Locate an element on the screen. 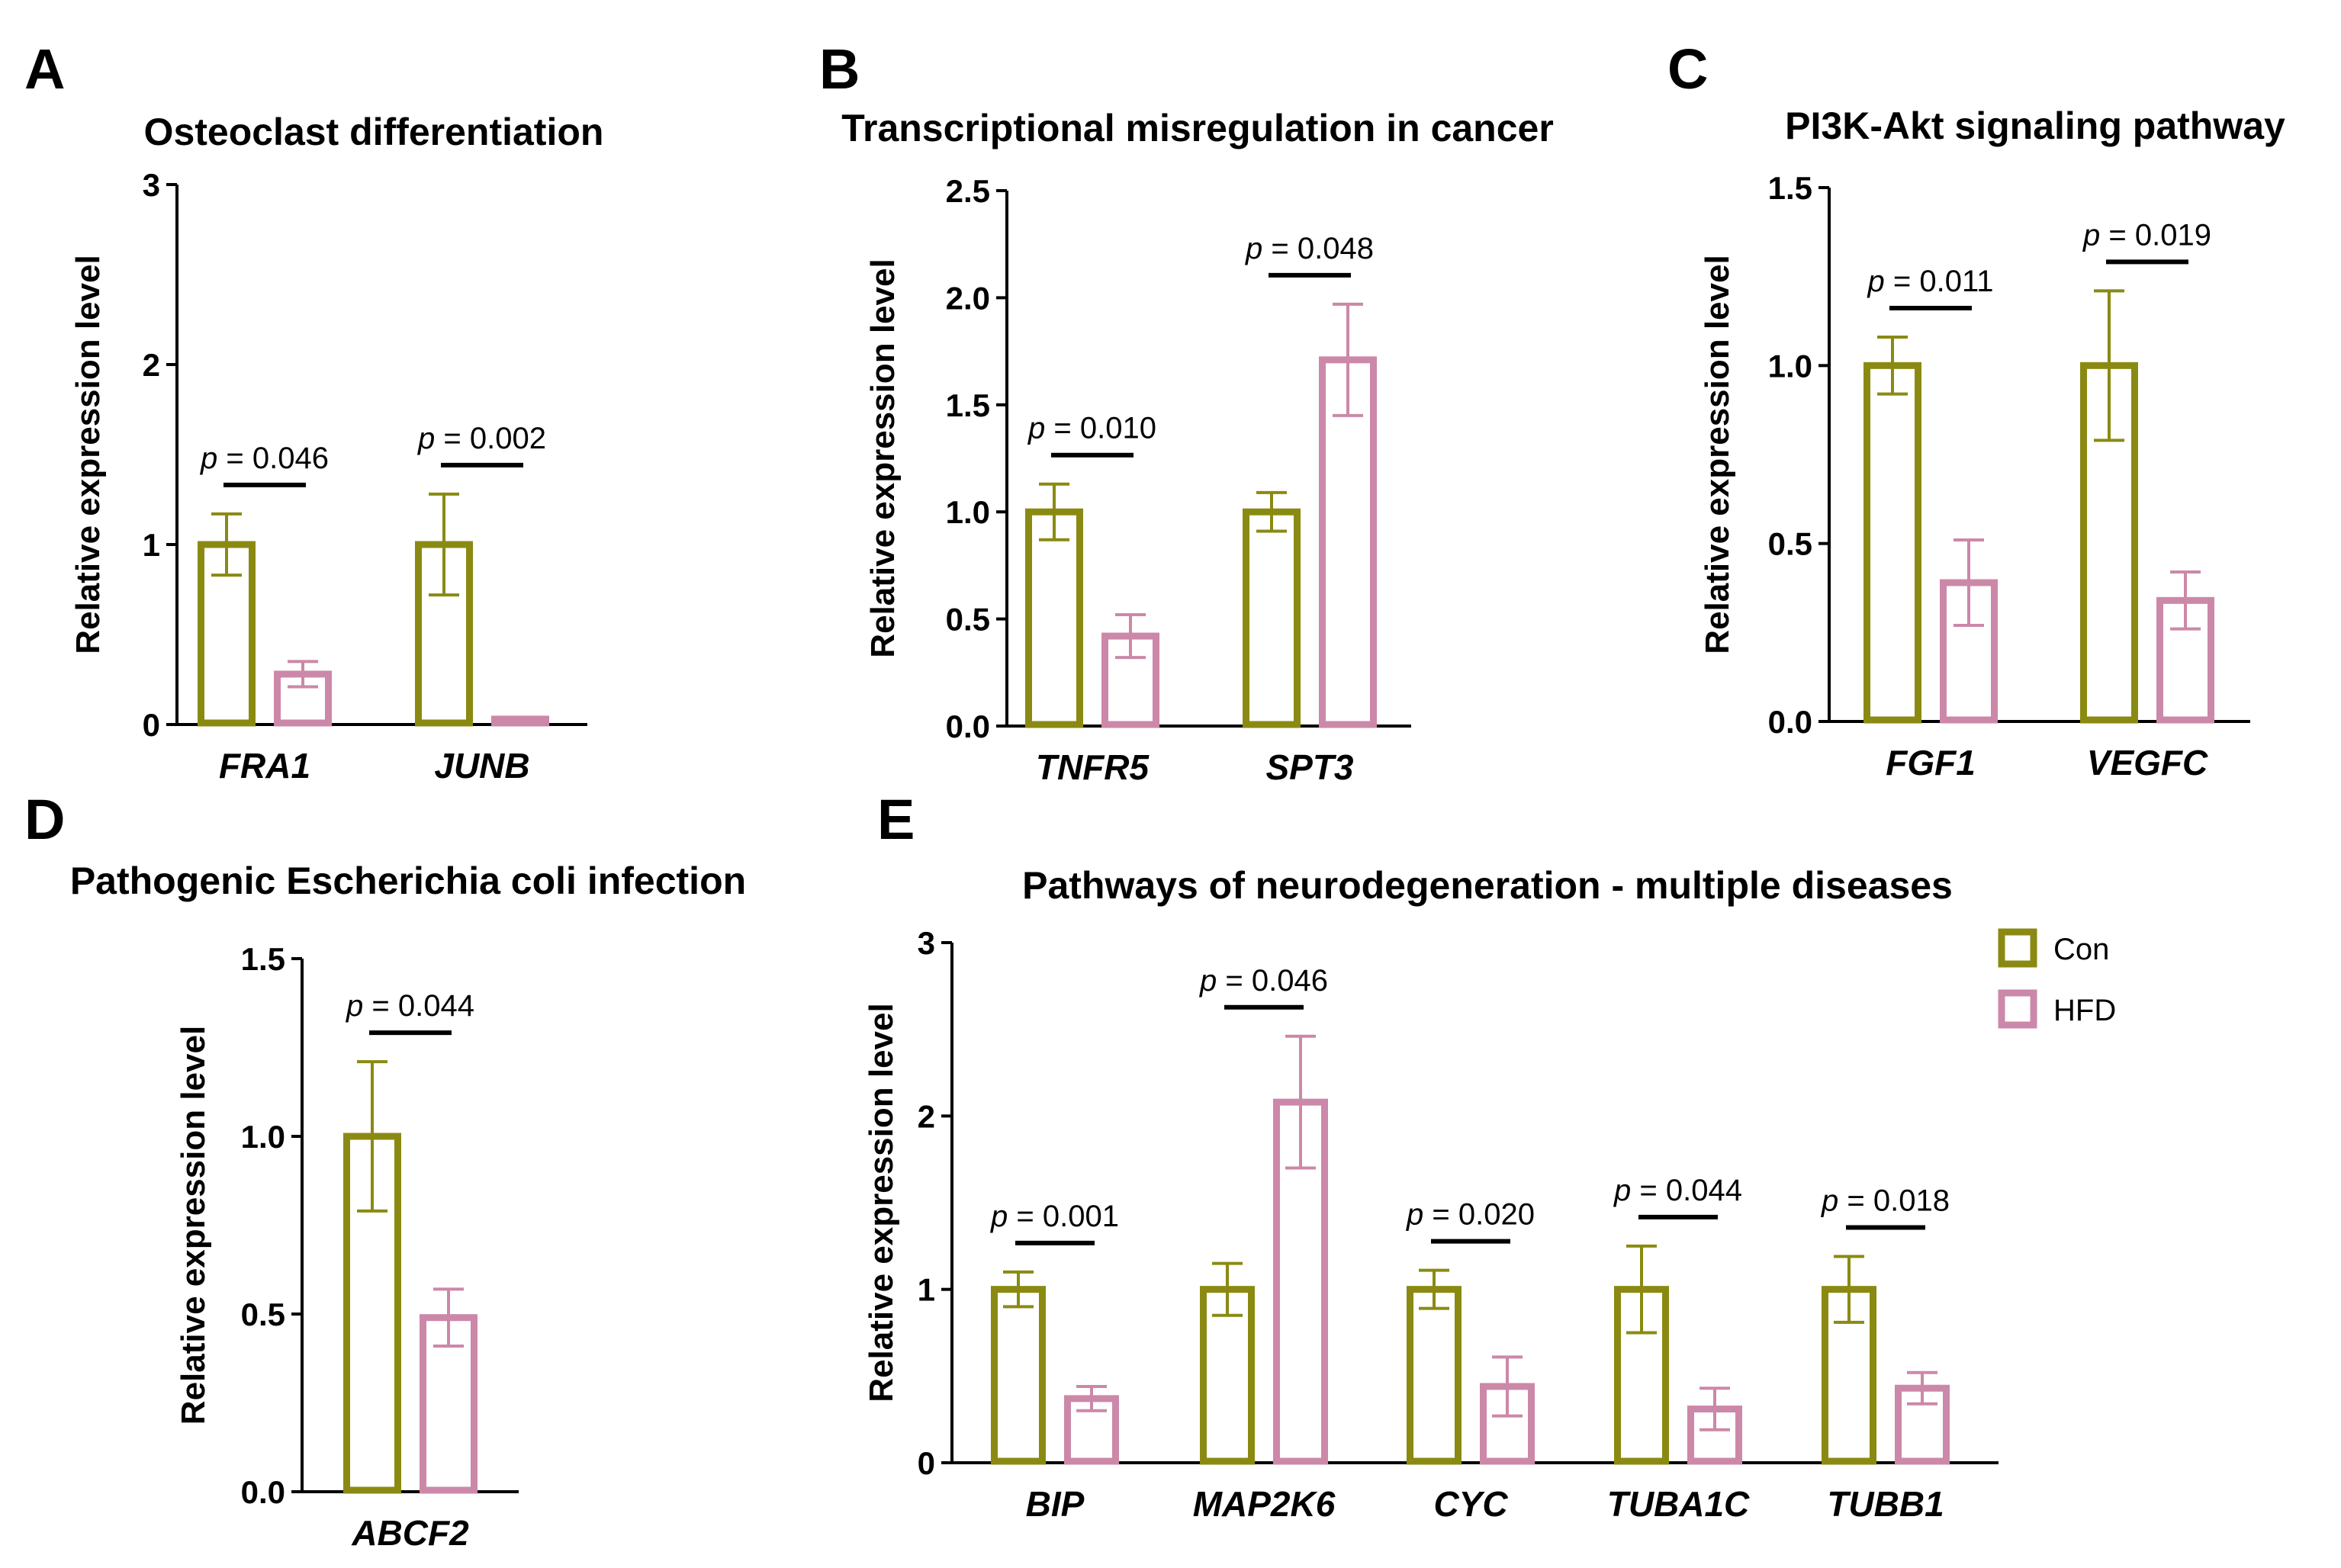 The height and width of the screenshot is (1568, 2341). panel-e-pvalue: p = 0.018 is located at coordinates (1885, 1200).